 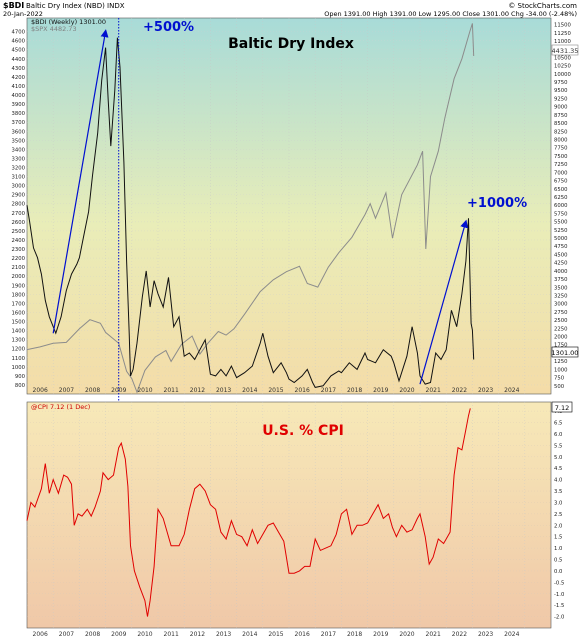 I want to click on bdi-x-tick-label: 2020, so click(x=406, y=390).